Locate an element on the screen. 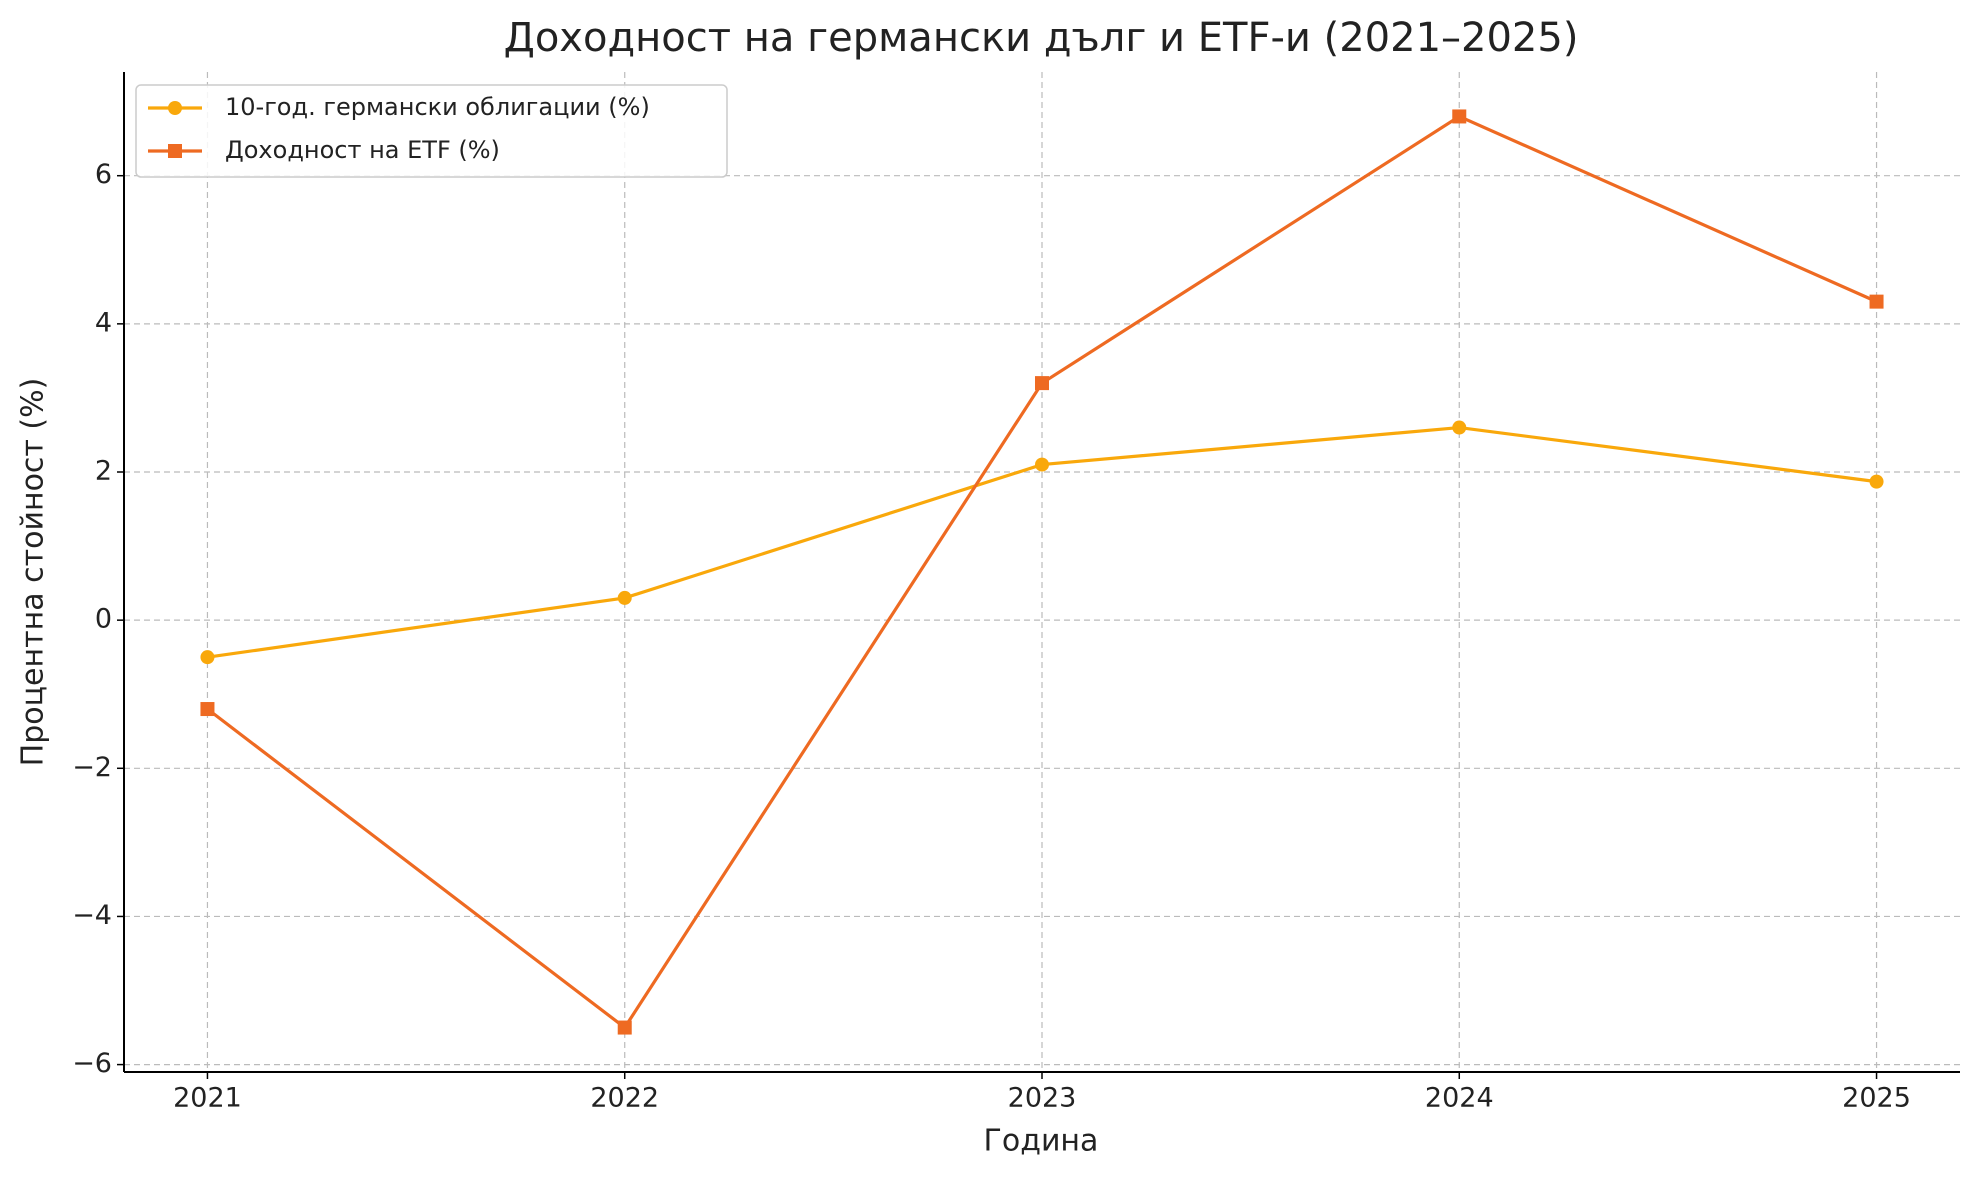 The height and width of the screenshot is (1180, 1979). x-tick-label: 2021 is located at coordinates (207, 1098).